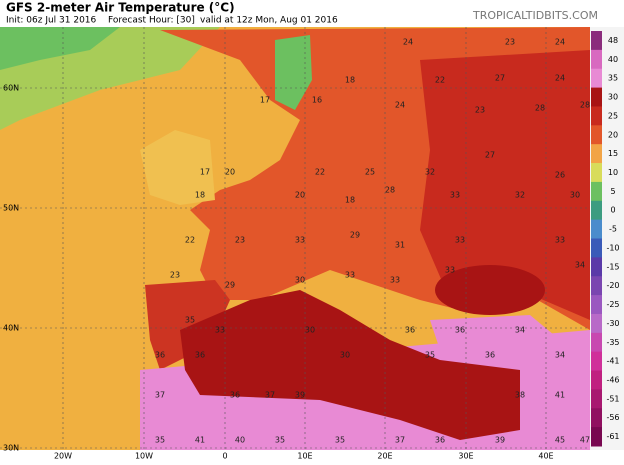  I want to click on lon-label: 10E, so click(304, 456).